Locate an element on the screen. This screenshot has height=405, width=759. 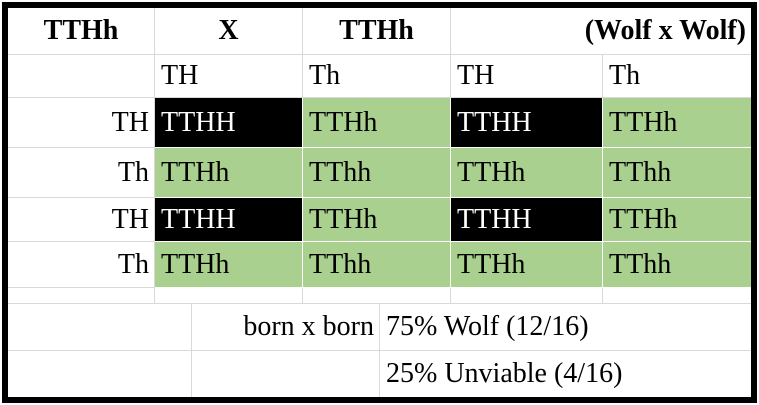
parent2-genotype-cell: TTHh is located at coordinates (377, 31).